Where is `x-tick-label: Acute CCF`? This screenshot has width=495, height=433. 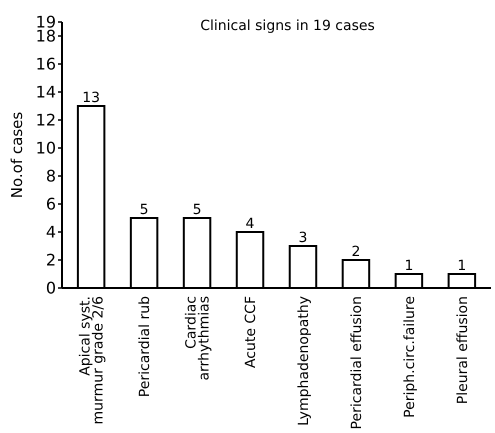 x-tick-label: Acute CCF is located at coordinates (251, 332).